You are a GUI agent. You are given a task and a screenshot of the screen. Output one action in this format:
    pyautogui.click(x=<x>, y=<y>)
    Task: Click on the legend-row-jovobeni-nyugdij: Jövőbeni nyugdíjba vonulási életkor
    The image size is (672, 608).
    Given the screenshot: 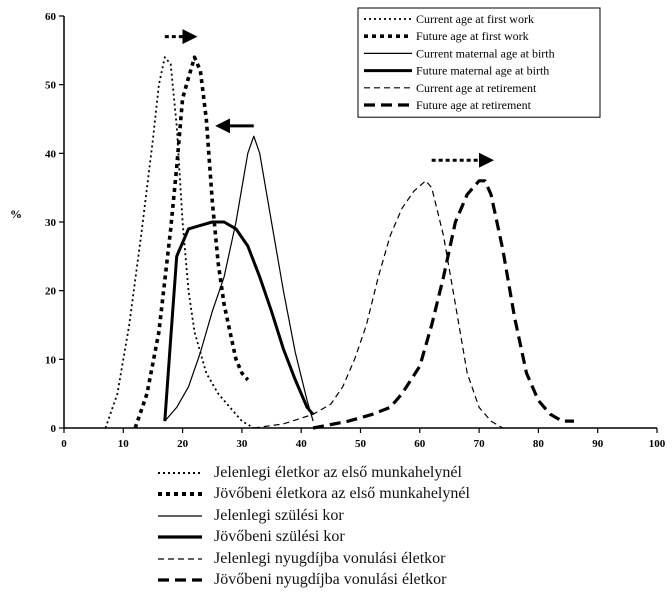 What is the action you would take?
    pyautogui.click(x=398, y=581)
    